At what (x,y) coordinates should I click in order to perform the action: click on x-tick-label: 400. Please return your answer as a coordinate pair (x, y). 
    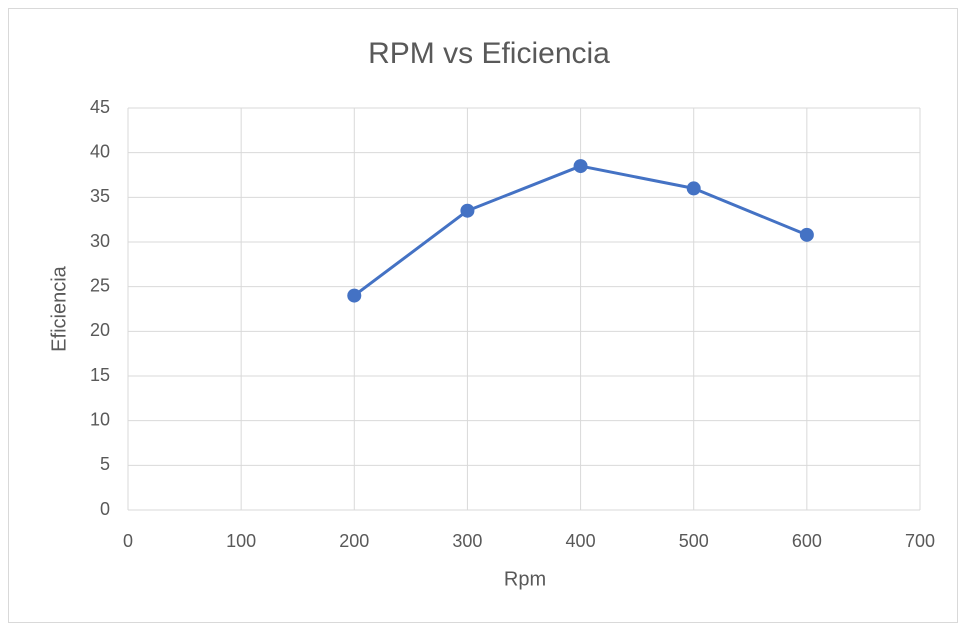
    Looking at the image, I should click on (581, 541).